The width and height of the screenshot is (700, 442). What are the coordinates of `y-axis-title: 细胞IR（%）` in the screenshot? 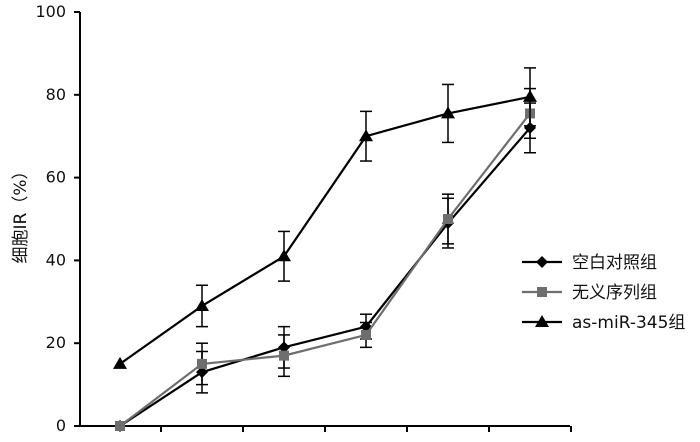 It's located at (21, 213).